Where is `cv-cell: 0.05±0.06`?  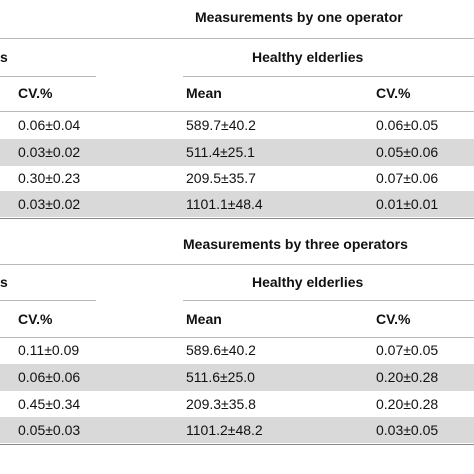 cv-cell: 0.05±0.06 is located at coordinates (407, 152).